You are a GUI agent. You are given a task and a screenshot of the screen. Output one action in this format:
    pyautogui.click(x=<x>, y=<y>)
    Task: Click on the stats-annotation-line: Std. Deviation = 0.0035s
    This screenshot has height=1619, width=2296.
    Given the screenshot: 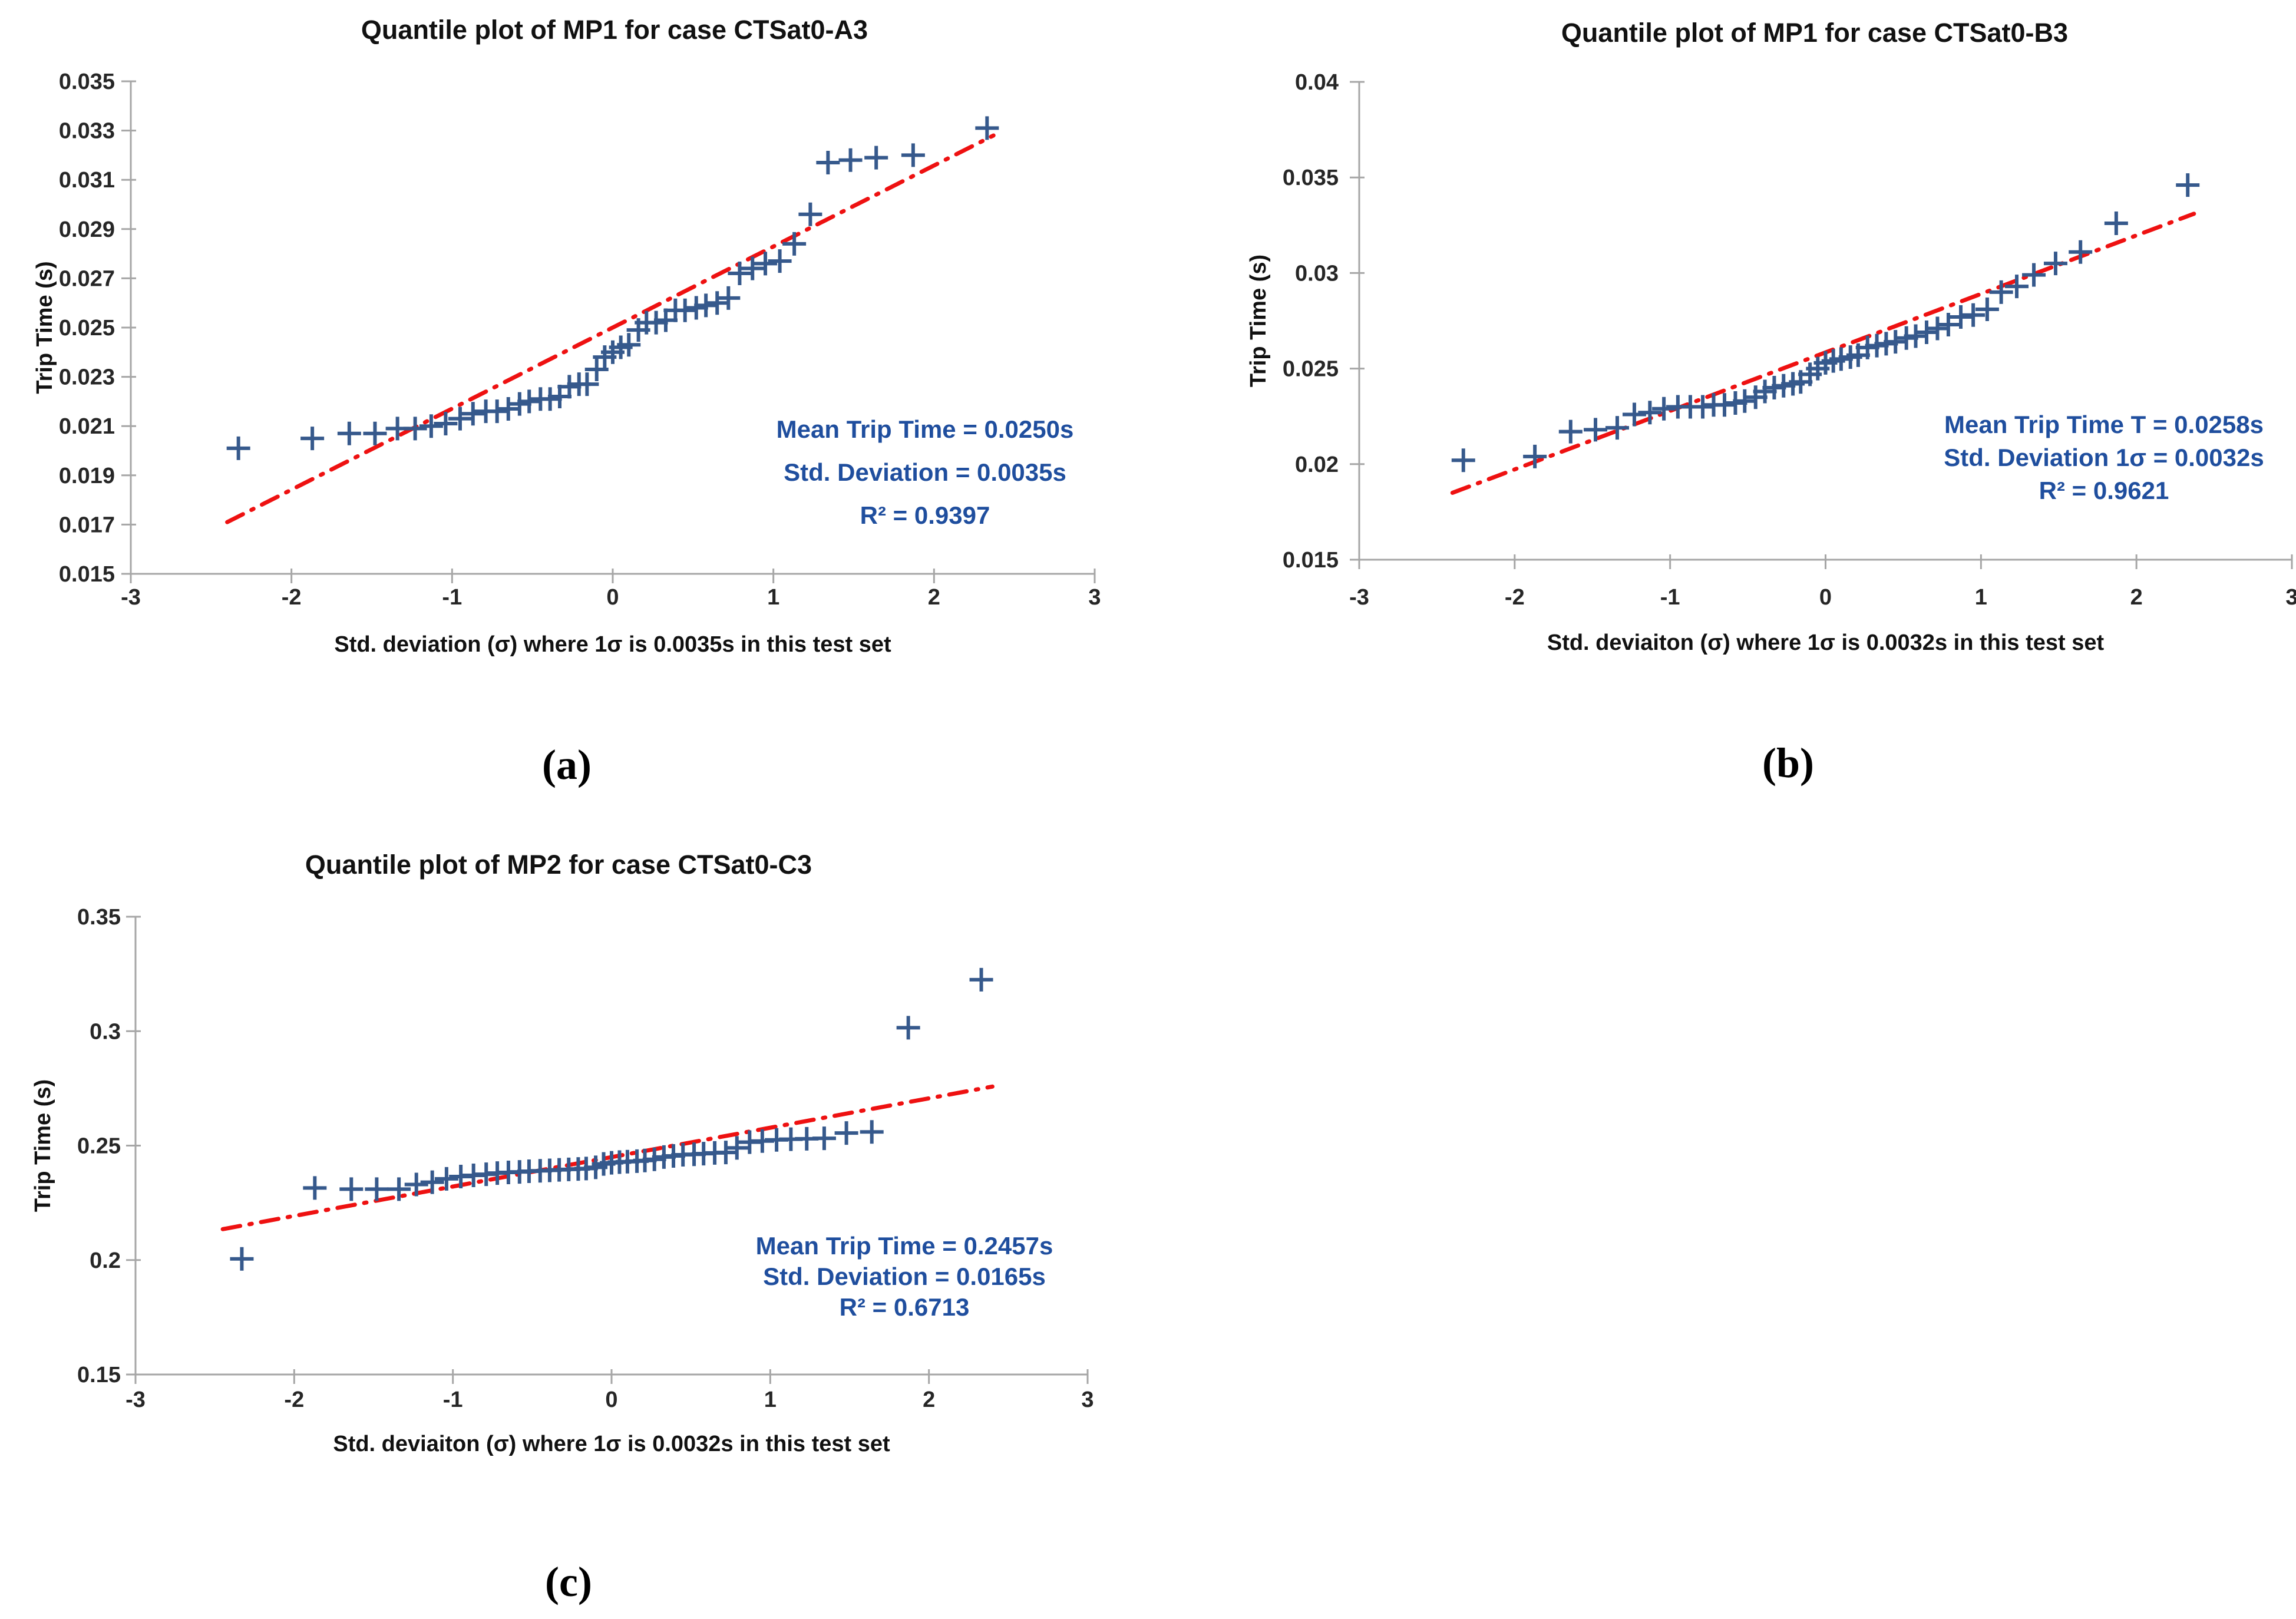 What is the action you would take?
    pyautogui.click(x=925, y=472)
    